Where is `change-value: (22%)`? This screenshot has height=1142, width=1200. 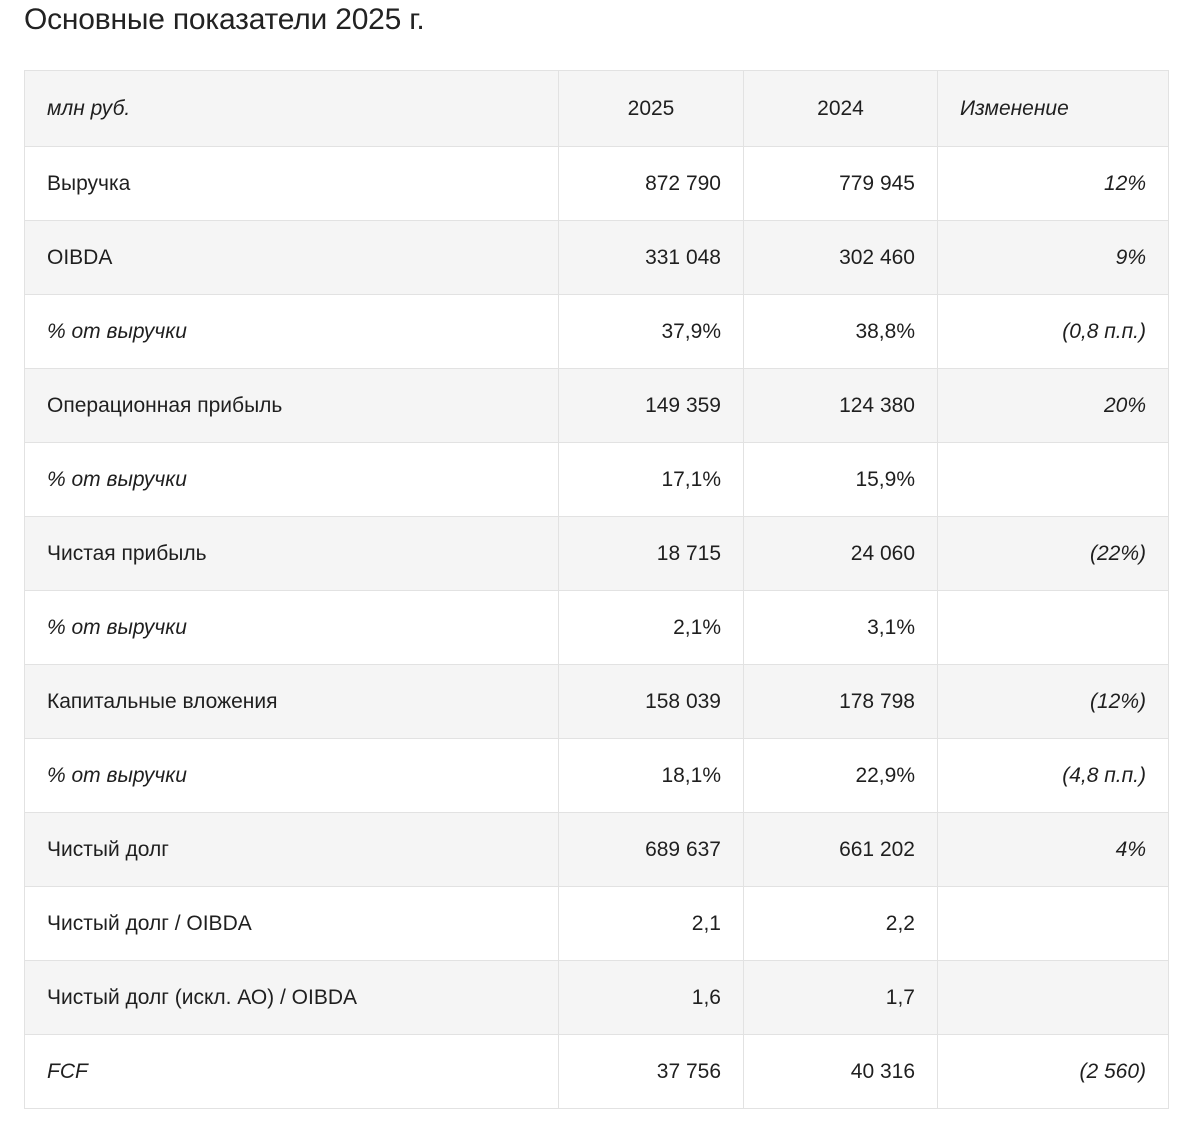 change-value: (22%) is located at coordinates (1053, 553).